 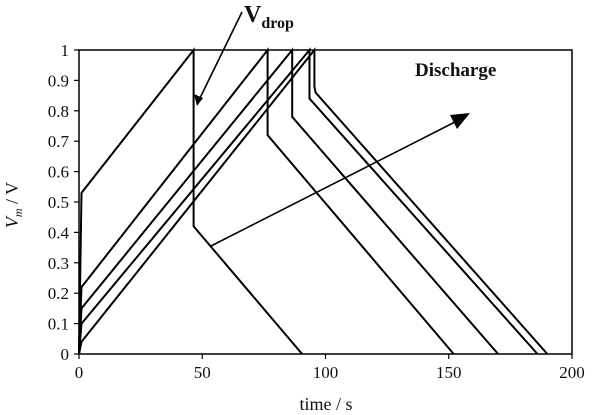 I want to click on x-tick-label: 0, so click(x=79, y=372).